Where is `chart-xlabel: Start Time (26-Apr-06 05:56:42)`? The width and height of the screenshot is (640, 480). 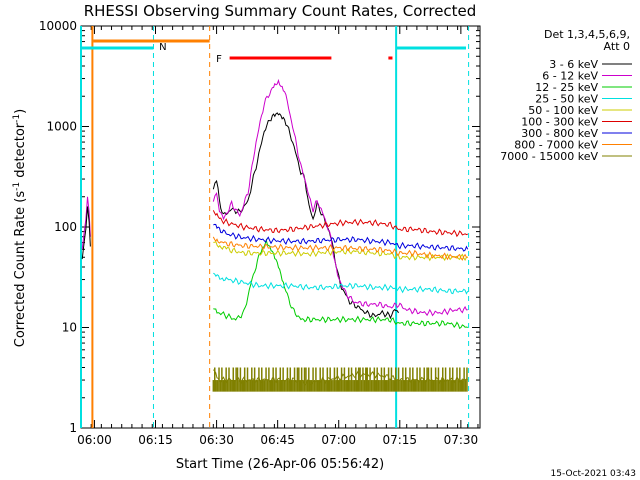 chart-xlabel: Start Time (26-Apr-06 05:56:42) is located at coordinates (280, 464).